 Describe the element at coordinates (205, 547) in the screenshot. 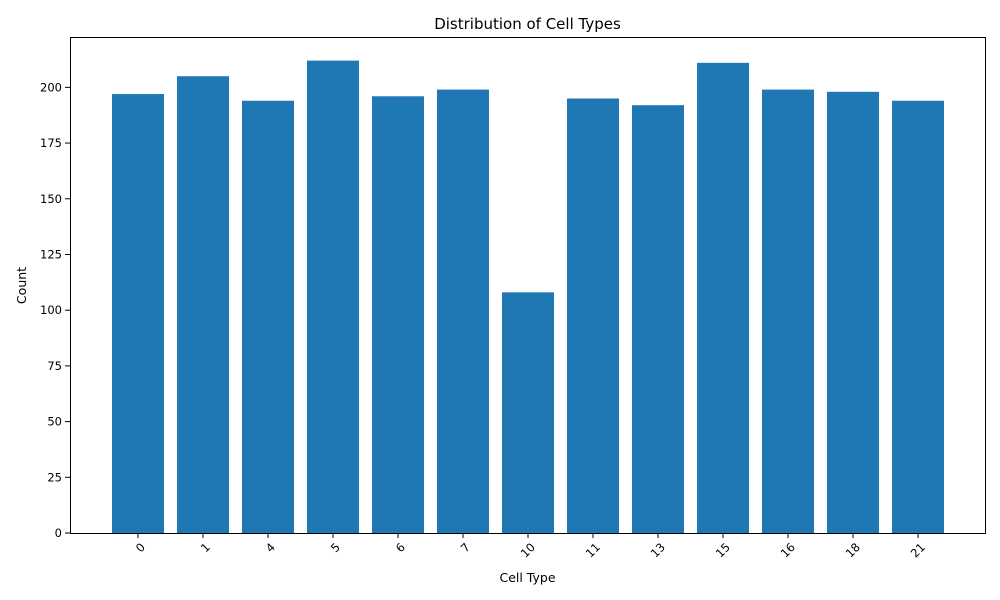

I see `x-tick-label: 1` at that location.